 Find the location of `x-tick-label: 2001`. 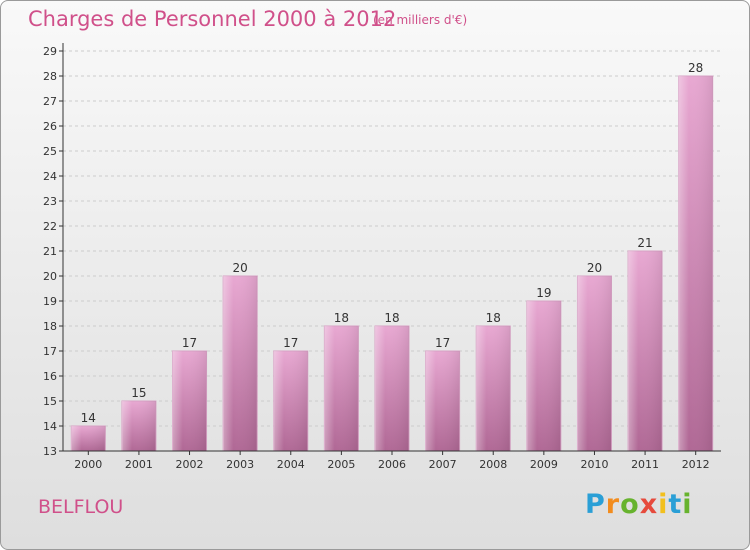

x-tick-label: 2001 is located at coordinates (139, 464).